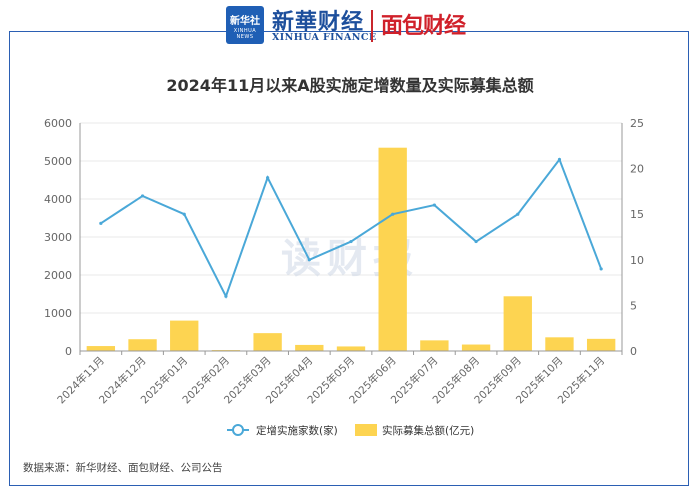  Describe the element at coordinates (350, 430) in the screenshot. I see `legend: 定增实施家数(家) 实际募集总额(亿元)` at that location.